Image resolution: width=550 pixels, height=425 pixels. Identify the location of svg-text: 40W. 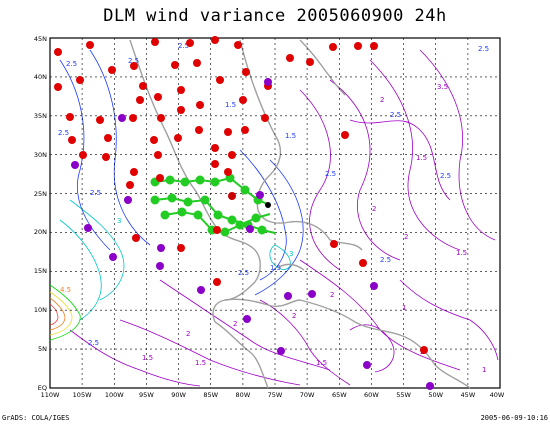
(497, 395).